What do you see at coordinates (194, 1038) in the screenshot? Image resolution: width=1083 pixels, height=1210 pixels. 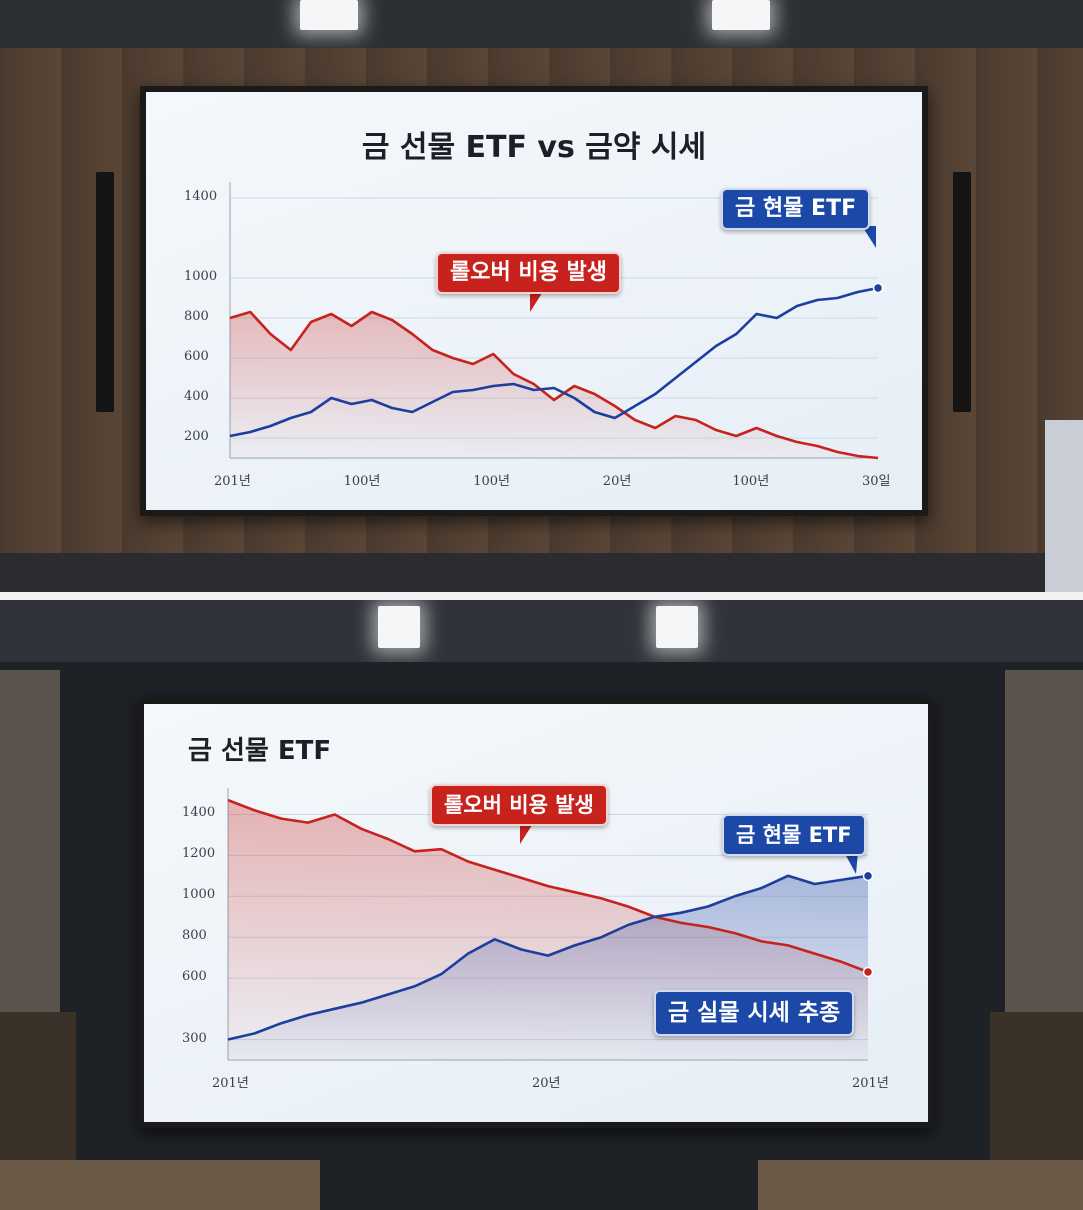 I see `y-tick-label: 300` at bounding box center [194, 1038].